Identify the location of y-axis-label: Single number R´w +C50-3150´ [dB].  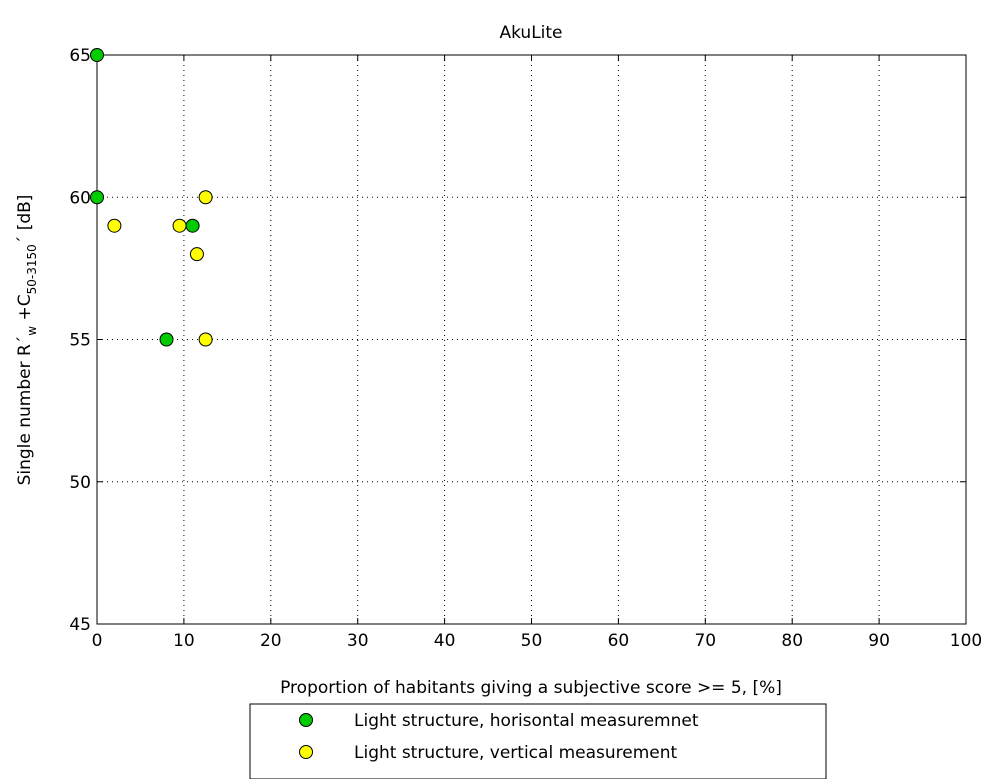
(27, 340).